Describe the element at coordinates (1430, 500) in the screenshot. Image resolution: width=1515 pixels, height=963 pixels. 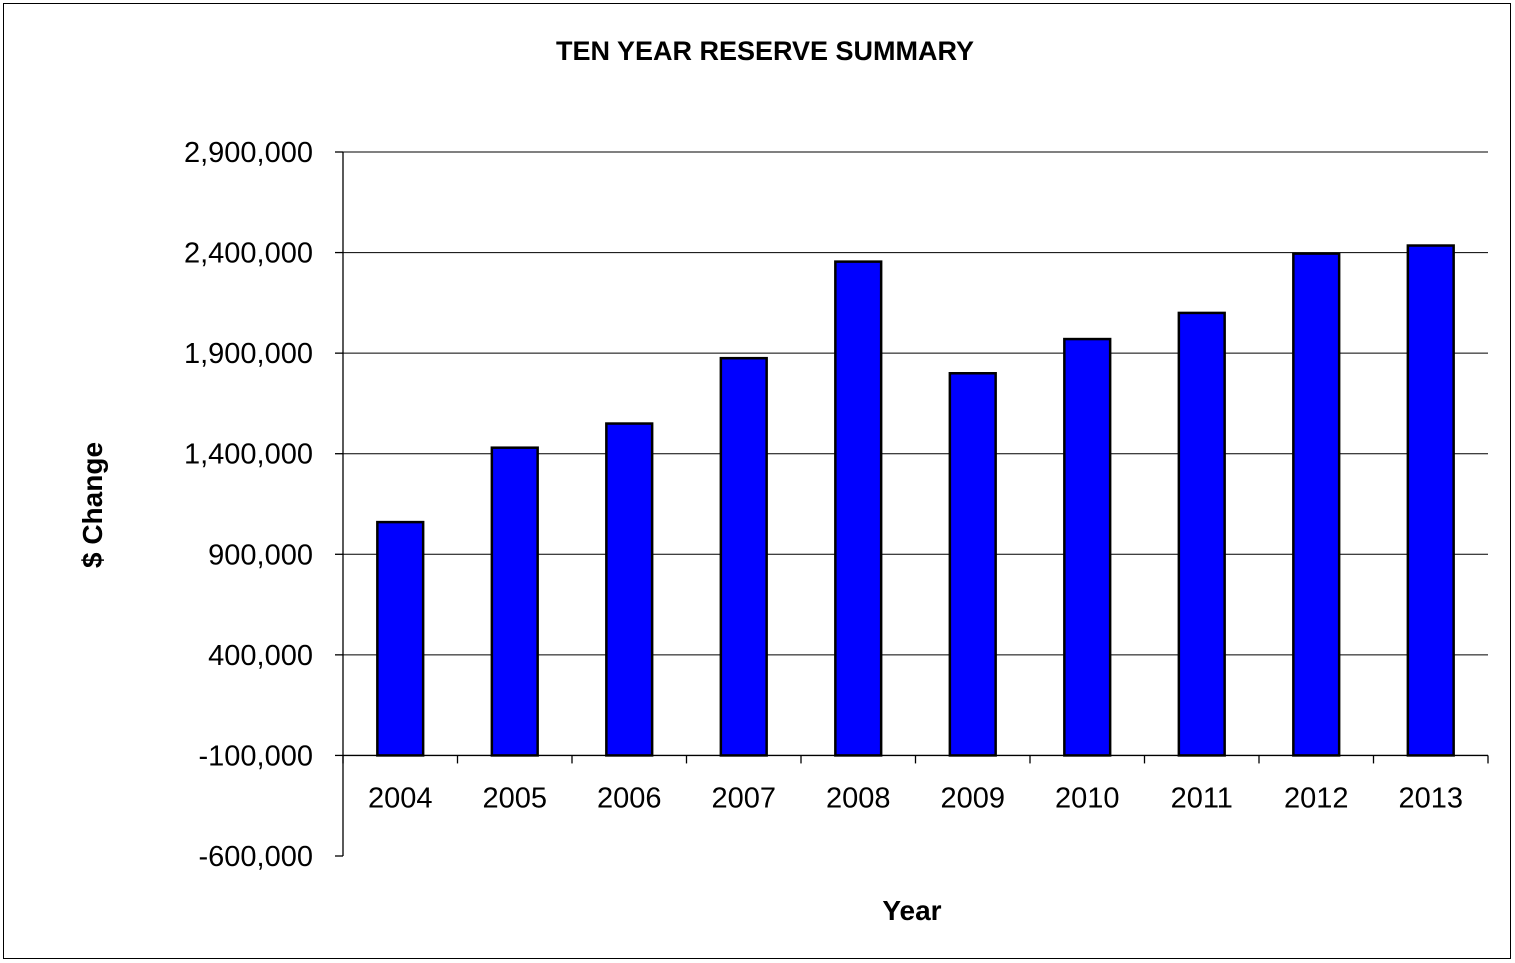
I see `bar-2013` at that location.